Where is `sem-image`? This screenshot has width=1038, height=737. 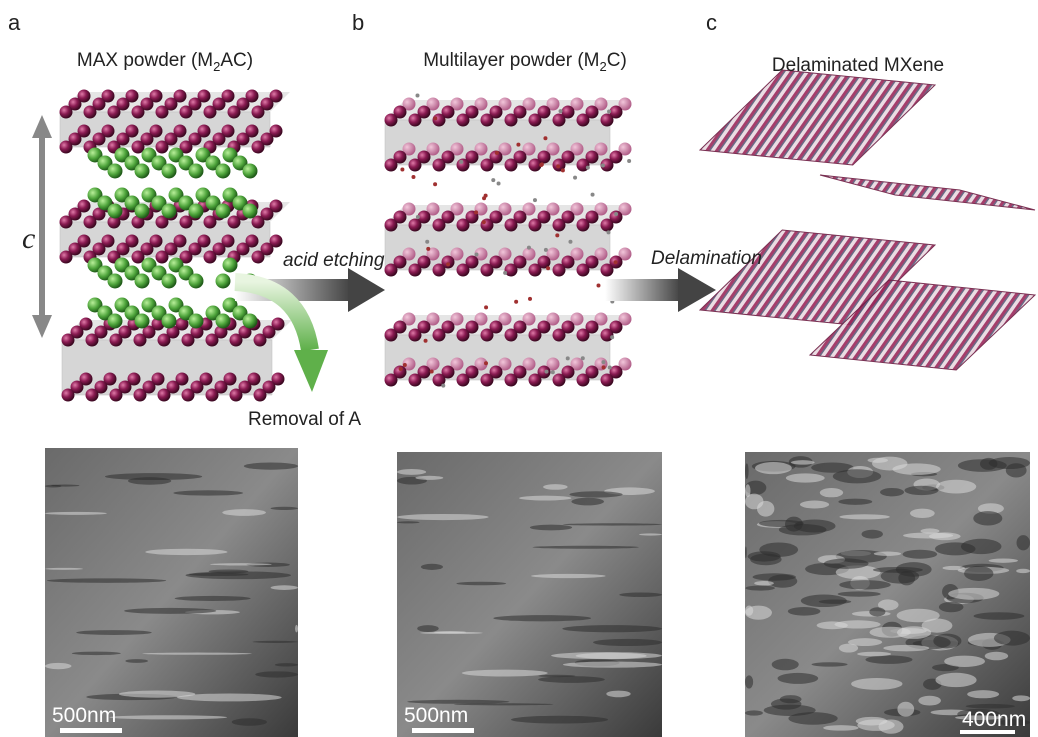 sem-image is located at coordinates (171, 592).